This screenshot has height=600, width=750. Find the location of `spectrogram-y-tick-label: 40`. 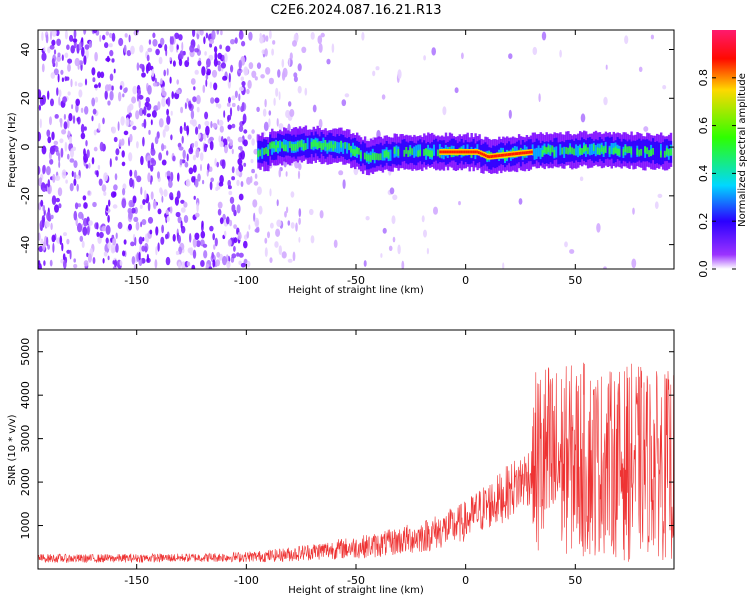

spectrogram-y-tick-label: 40 is located at coordinates (25, 50).